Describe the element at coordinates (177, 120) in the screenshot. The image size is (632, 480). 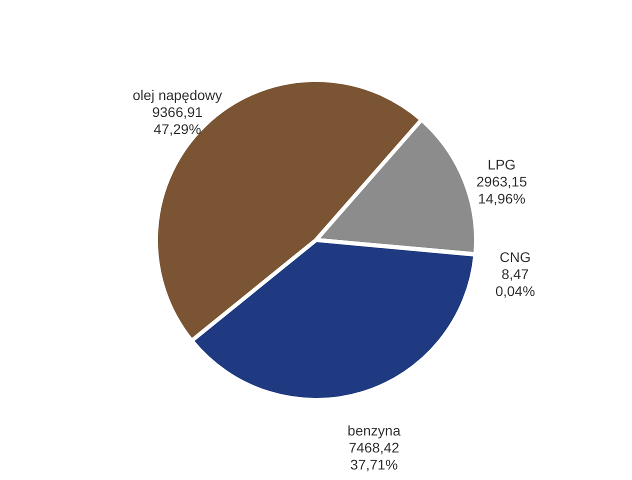
I see `data-label: 9366,91 47,29%` at that location.